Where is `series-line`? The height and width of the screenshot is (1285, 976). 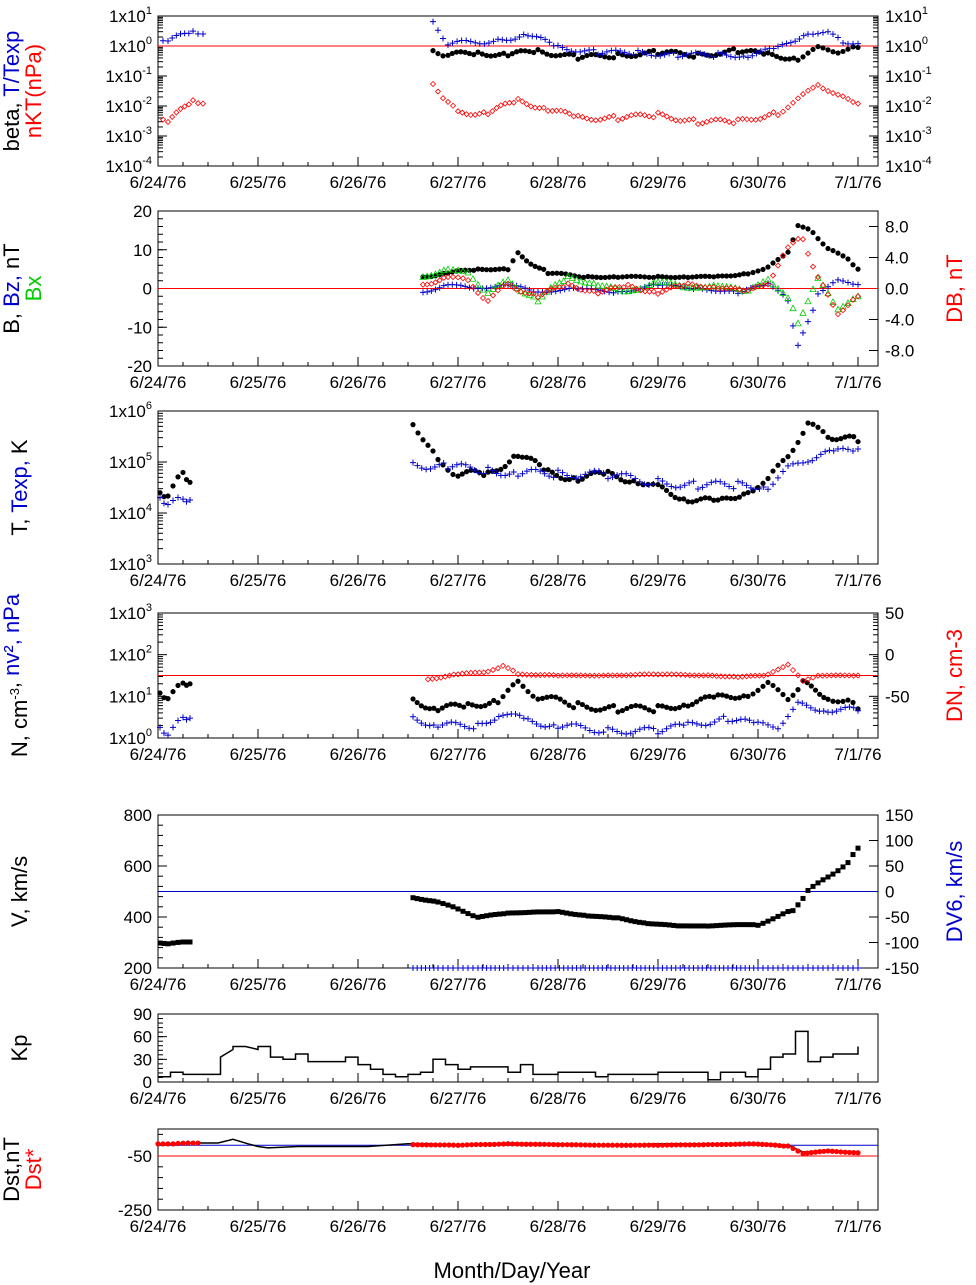
series-line is located at coordinates (508, 1055).